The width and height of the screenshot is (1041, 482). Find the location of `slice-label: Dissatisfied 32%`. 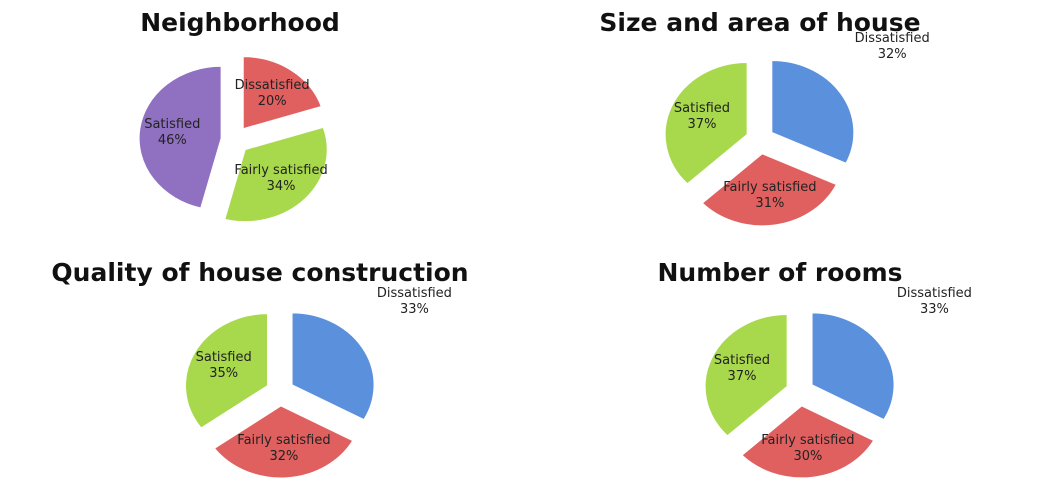

slice-label: Dissatisfied 32% is located at coordinates (892, 47).